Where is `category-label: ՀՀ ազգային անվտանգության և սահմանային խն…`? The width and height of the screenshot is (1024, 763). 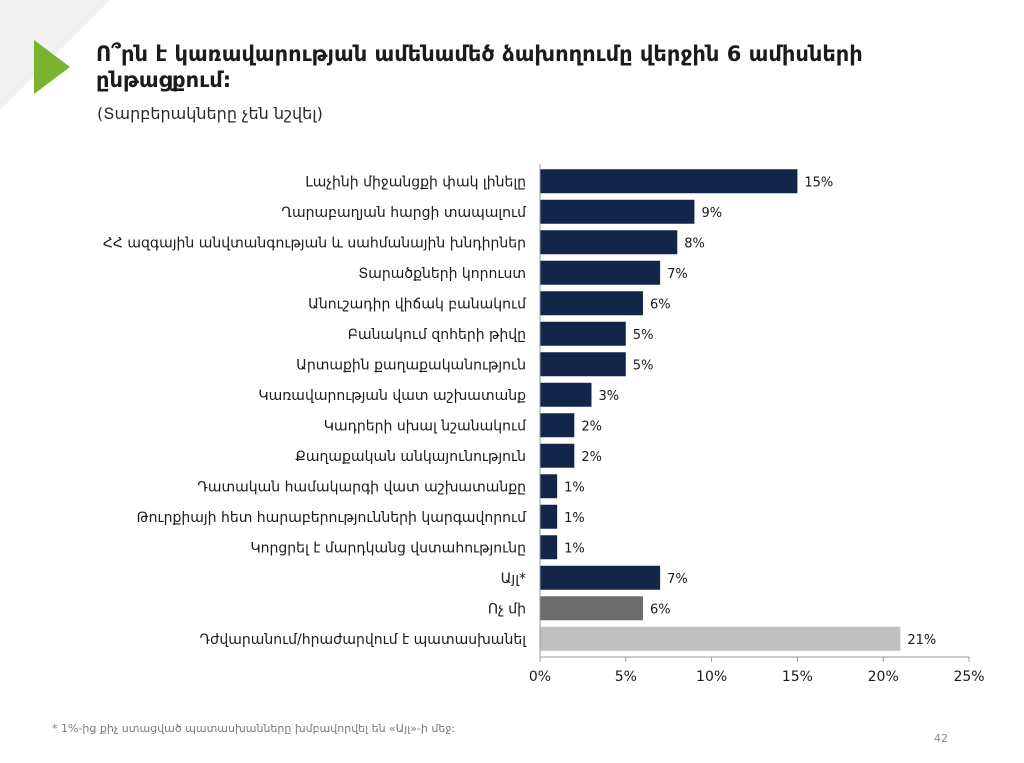 category-label: ՀՀ ազգային անվտանգության և սահմանային խն… is located at coordinates (314, 243).